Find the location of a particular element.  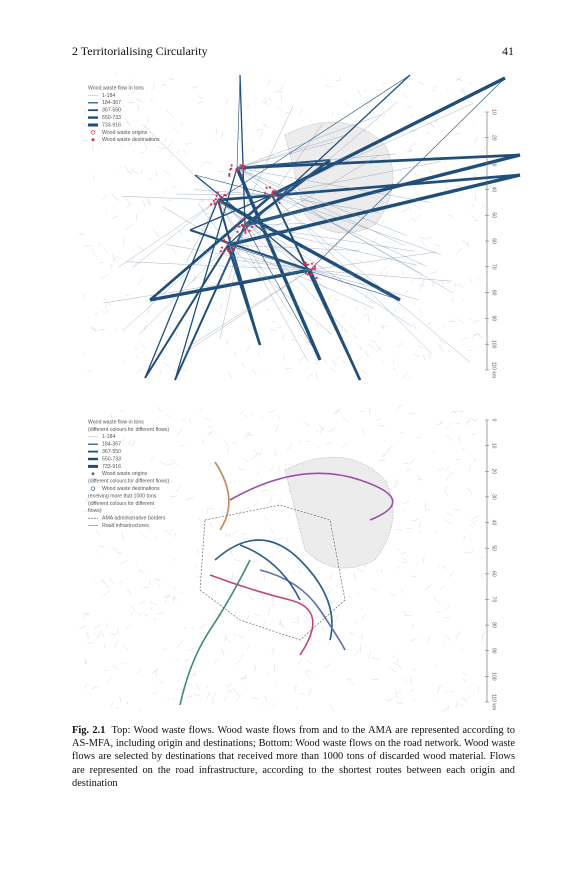

road-flow is located at coordinates (215, 632).